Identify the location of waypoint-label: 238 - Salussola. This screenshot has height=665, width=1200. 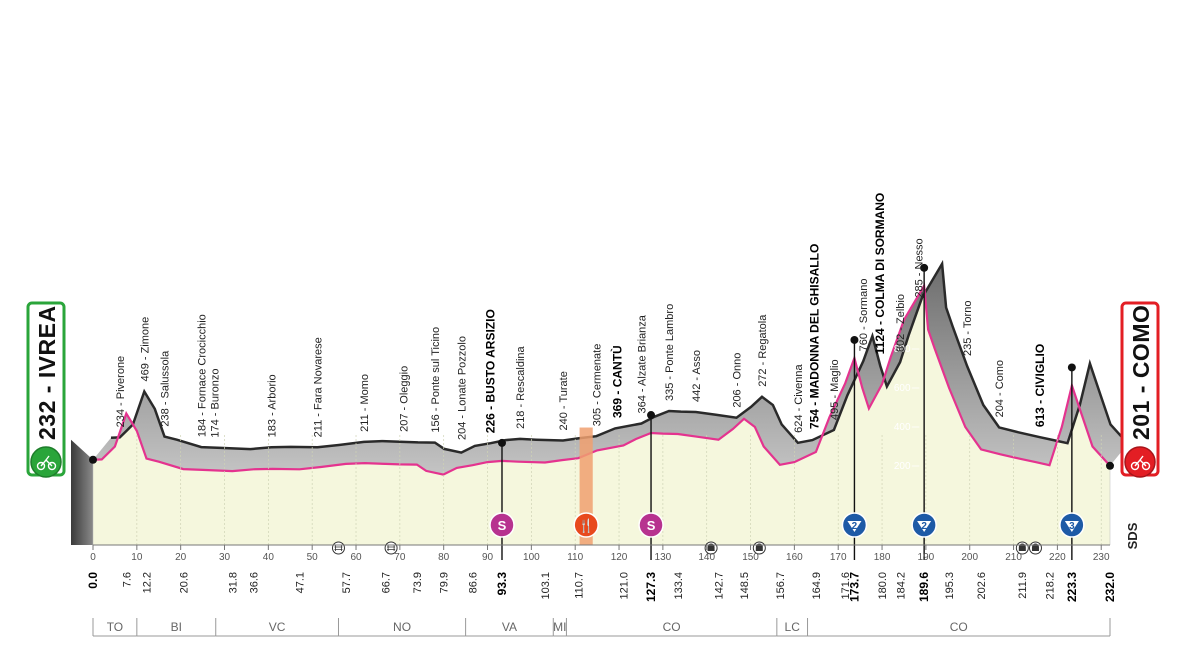
(165, 388).